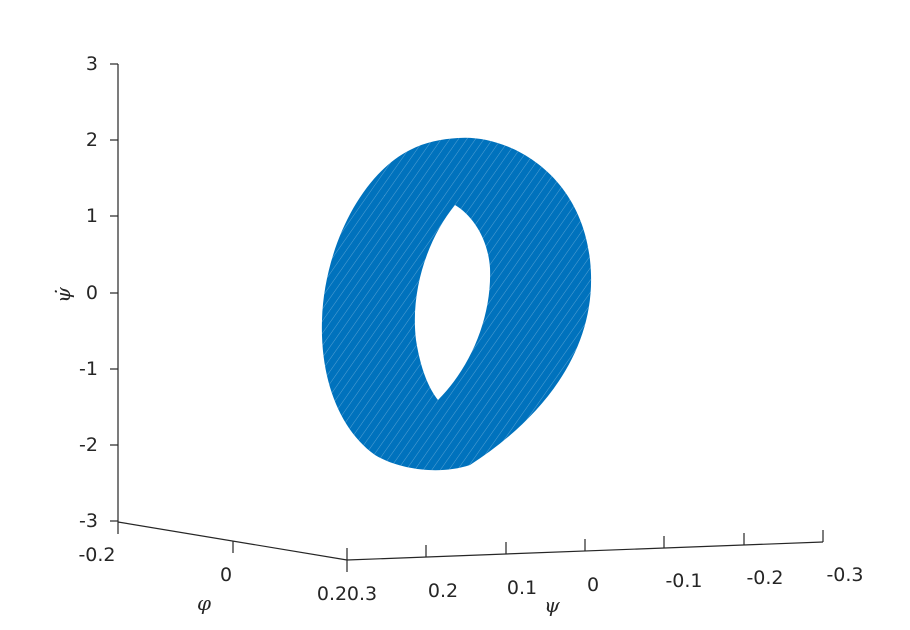 The height and width of the screenshot is (630, 910). What do you see at coordinates (591, 567) in the screenshot?
I see `x-tick: 0` at bounding box center [591, 567].